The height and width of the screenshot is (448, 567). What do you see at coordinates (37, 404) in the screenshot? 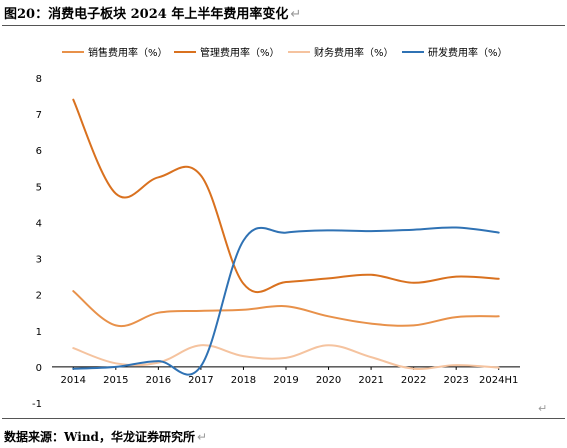
I see `y-tick-label: -1` at bounding box center [37, 404].